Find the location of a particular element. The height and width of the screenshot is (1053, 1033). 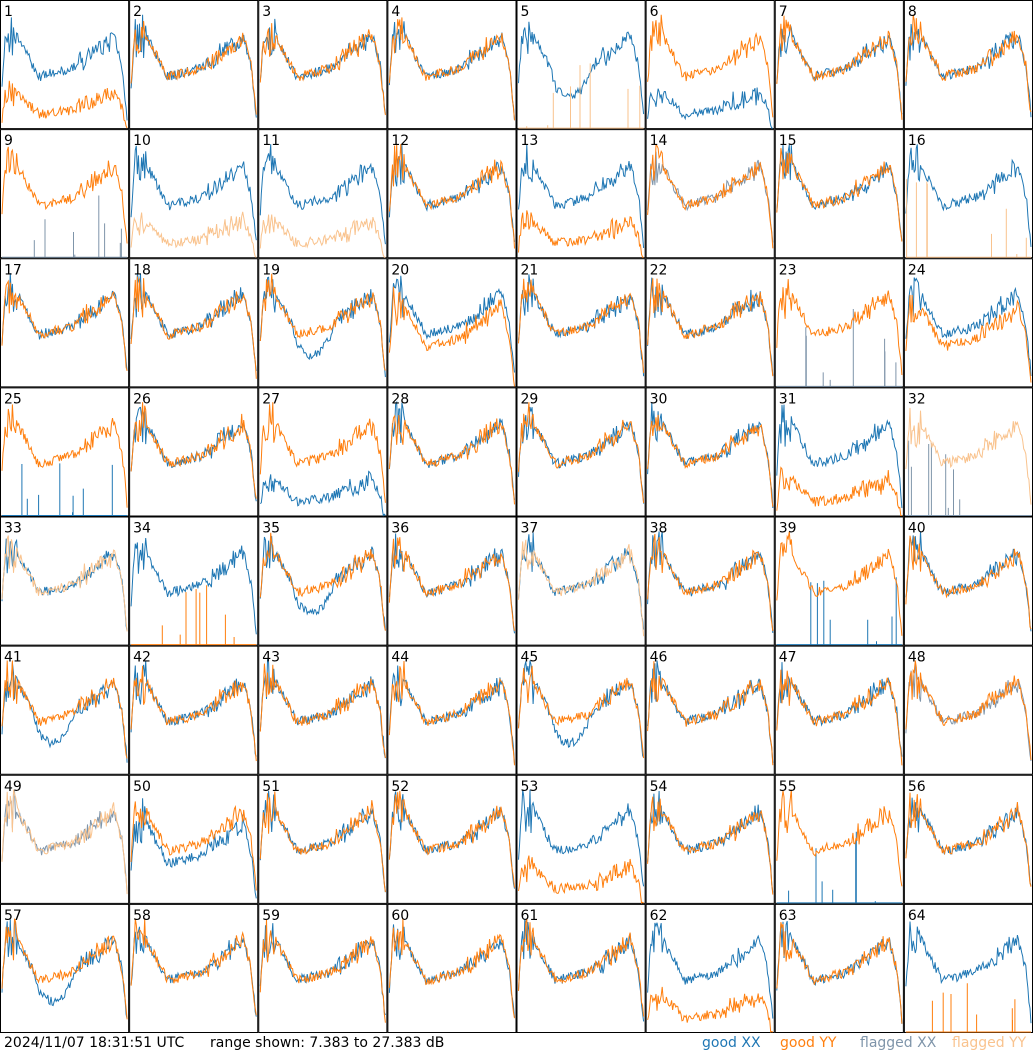

range-text: range shown: 7.383 to 27.383 dB is located at coordinates (327, 1043).